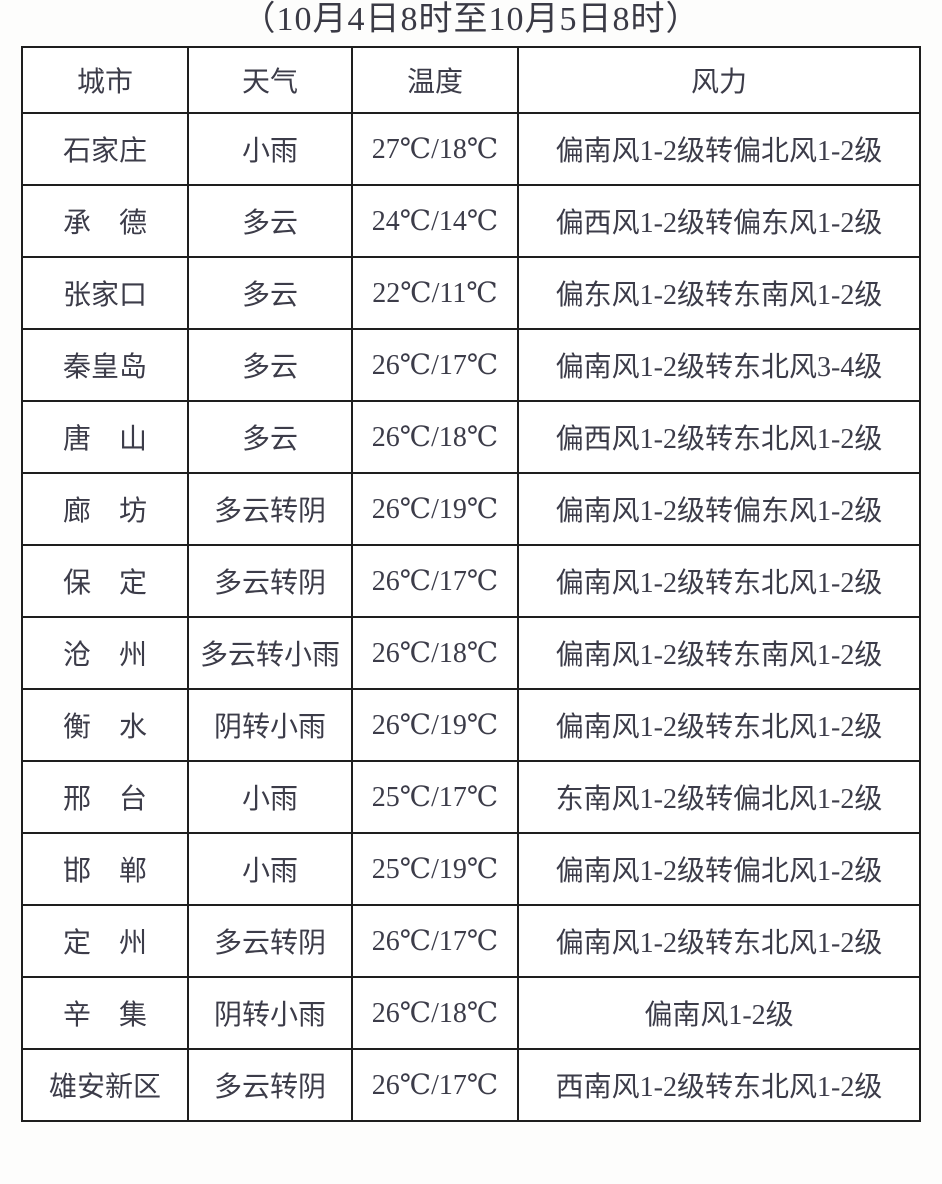 The width and height of the screenshot is (942, 1184). I want to click on wind-cell: 偏西风1-2级转东北风1-2级, so click(719, 437).